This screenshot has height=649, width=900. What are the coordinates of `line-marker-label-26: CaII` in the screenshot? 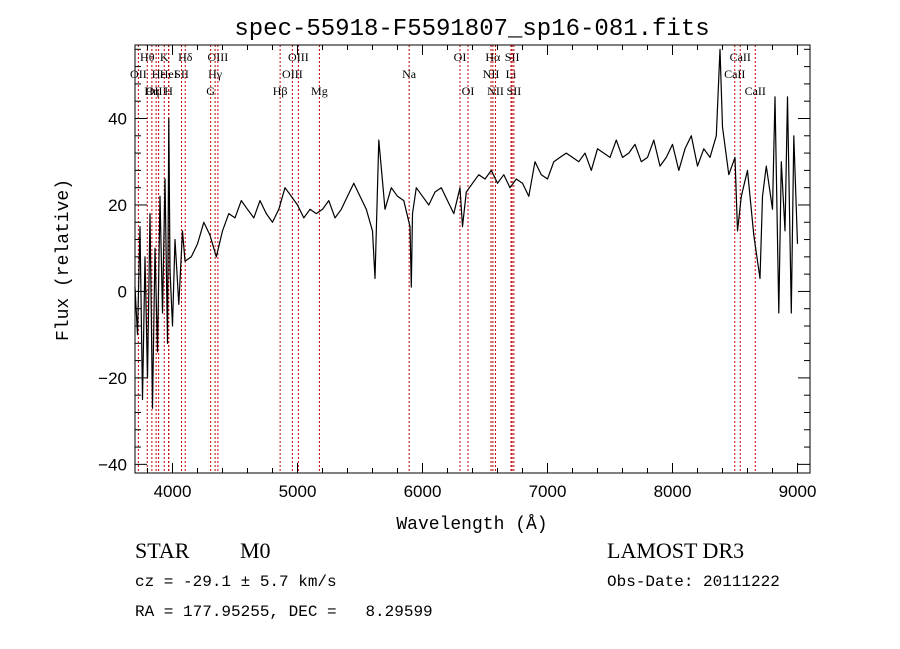 It's located at (740, 57).